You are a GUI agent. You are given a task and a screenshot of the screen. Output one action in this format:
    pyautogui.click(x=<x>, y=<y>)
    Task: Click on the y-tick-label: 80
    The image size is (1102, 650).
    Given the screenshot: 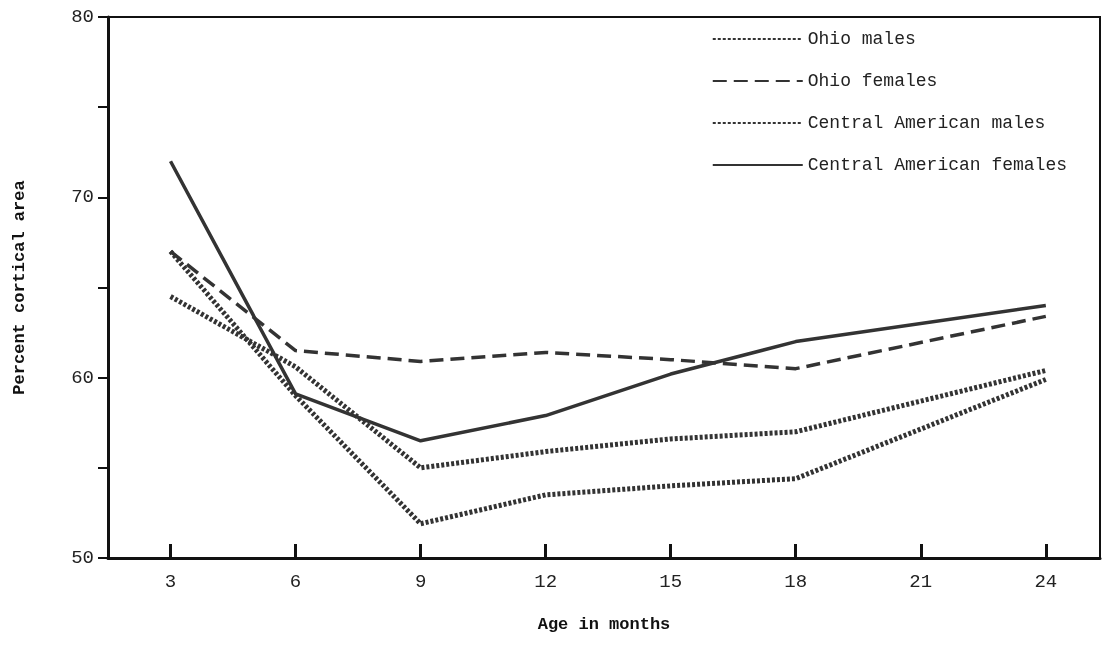 What is the action you would take?
    pyautogui.click(x=82, y=17)
    